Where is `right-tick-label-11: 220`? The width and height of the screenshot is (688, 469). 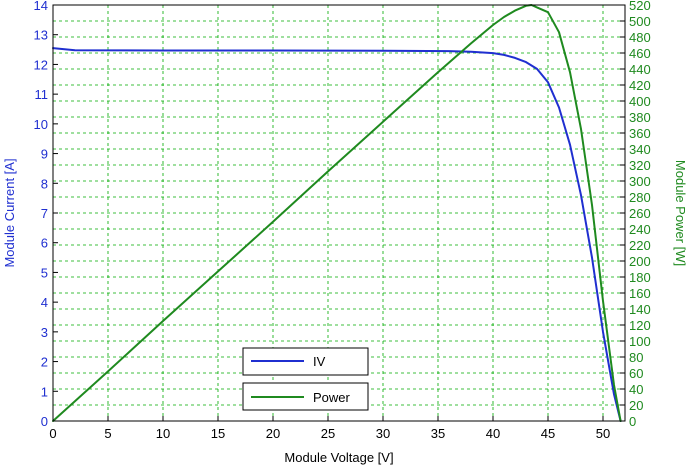 right-tick-label-11: 220 is located at coordinates (640, 245).